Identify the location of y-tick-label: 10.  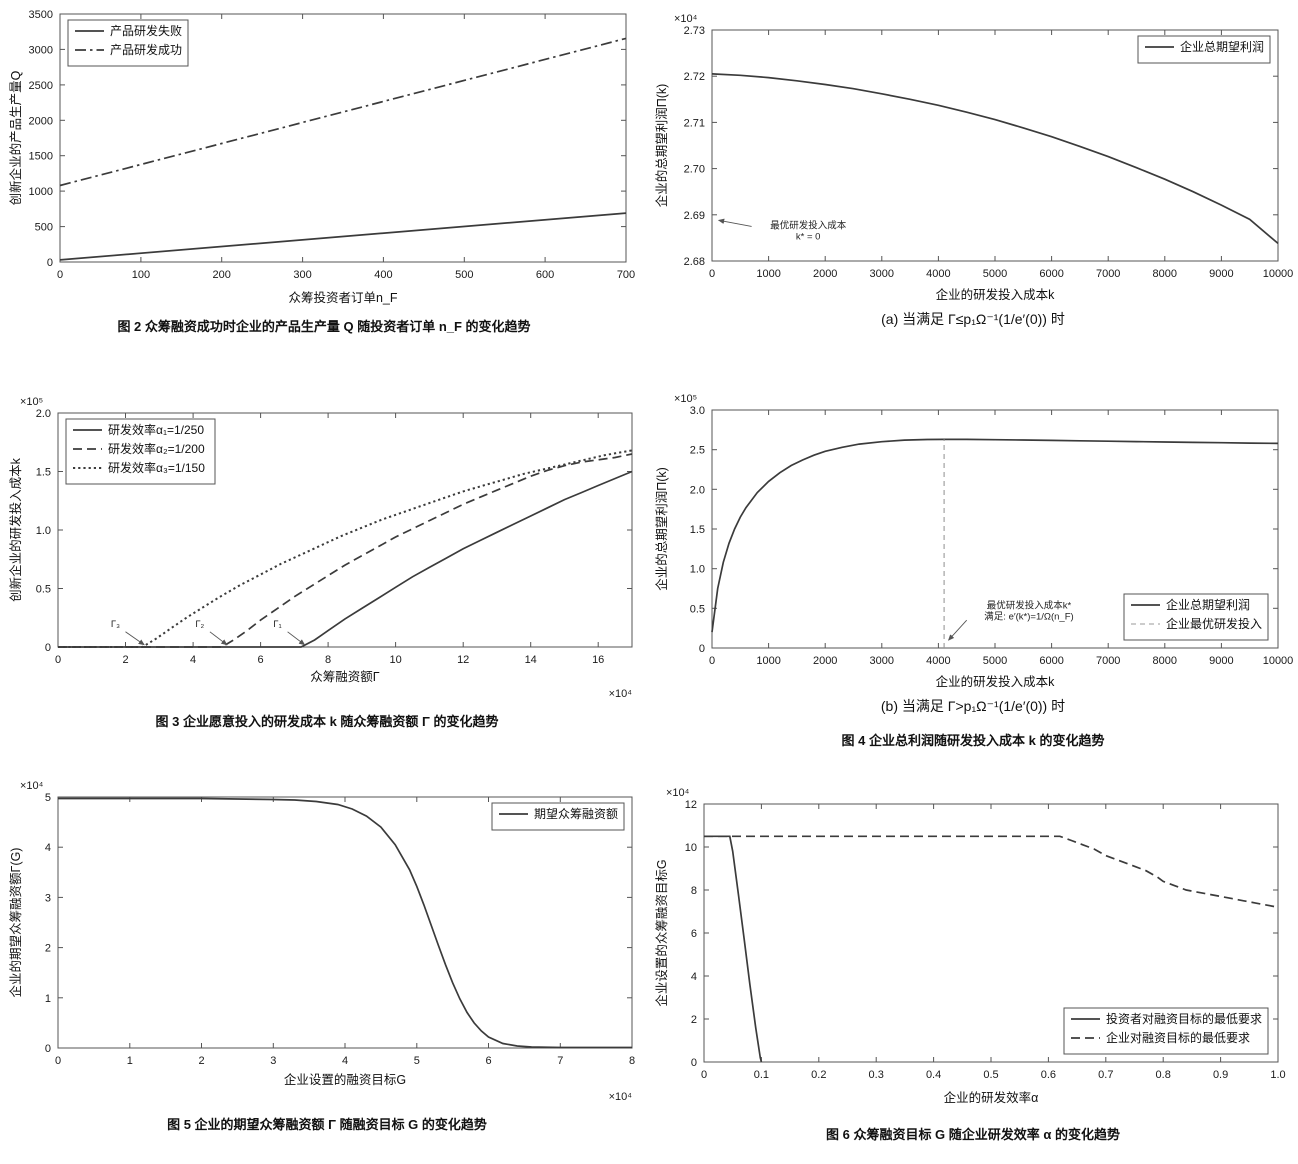
(691, 848).